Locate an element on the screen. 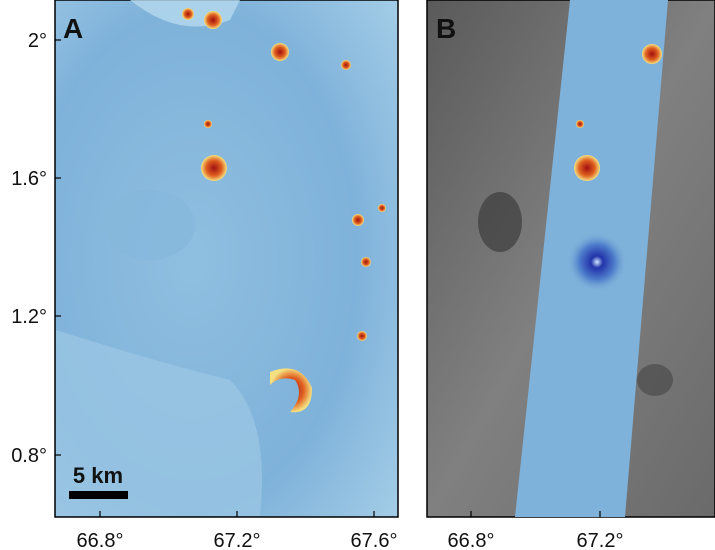  x-tick-label: 67.6° is located at coordinates (374, 540).